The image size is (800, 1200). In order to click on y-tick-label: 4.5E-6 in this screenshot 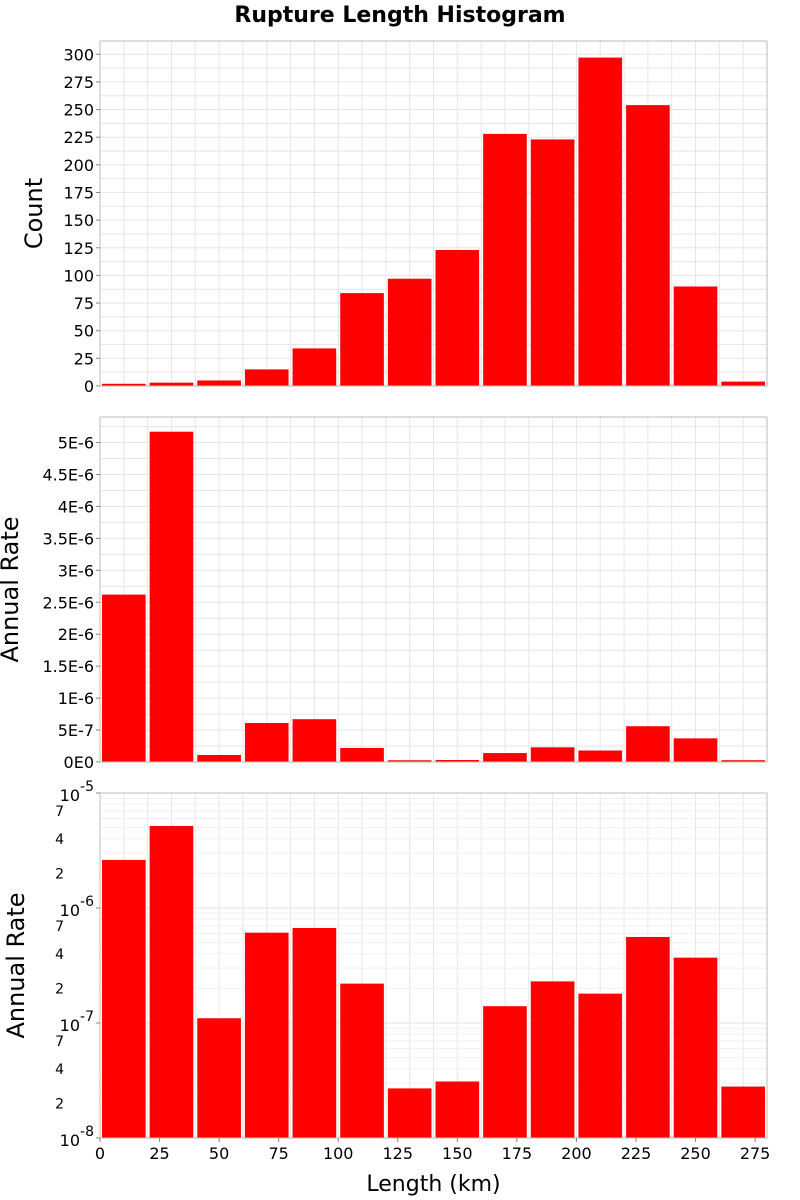, I will do `click(68, 475)`.